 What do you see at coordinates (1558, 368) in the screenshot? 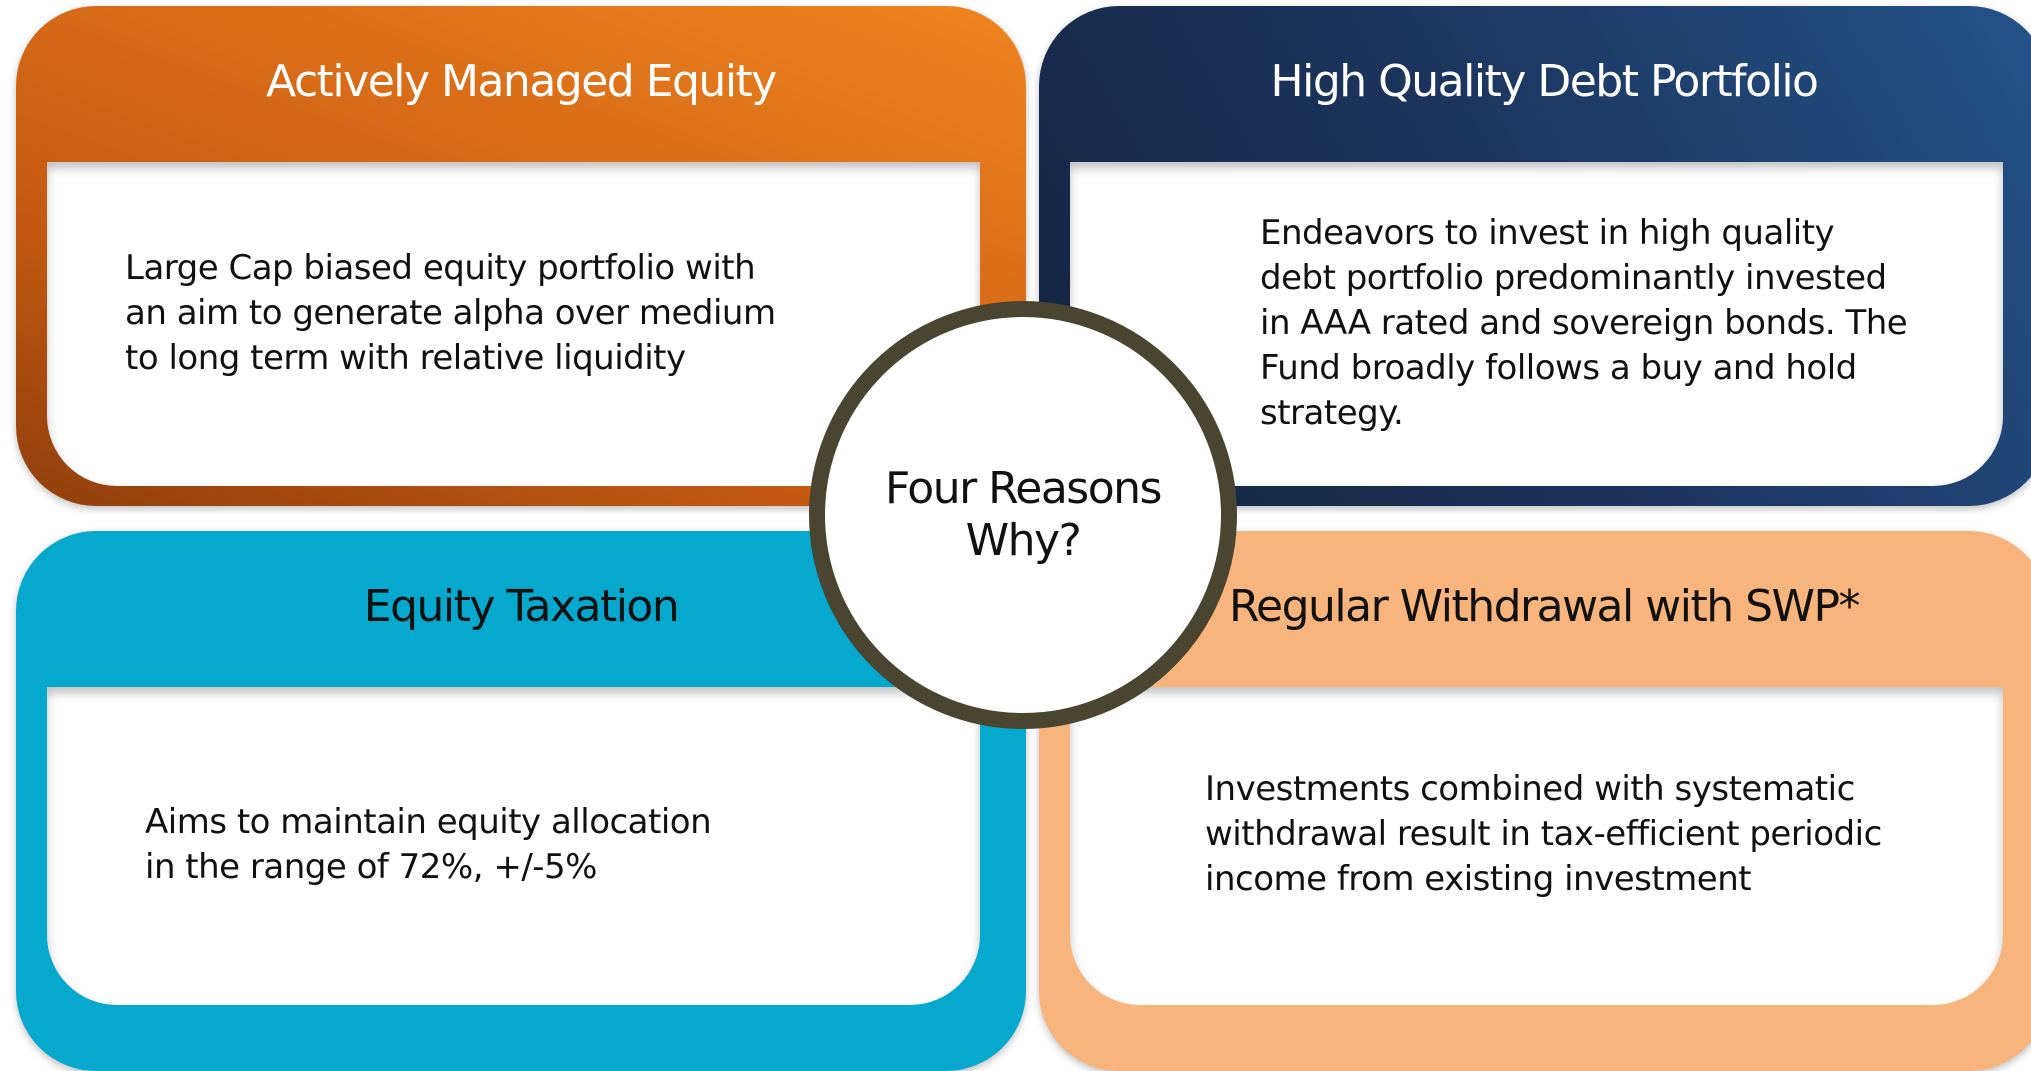
I see `text-line: Fund broadly follows a buy and hold` at bounding box center [1558, 368].